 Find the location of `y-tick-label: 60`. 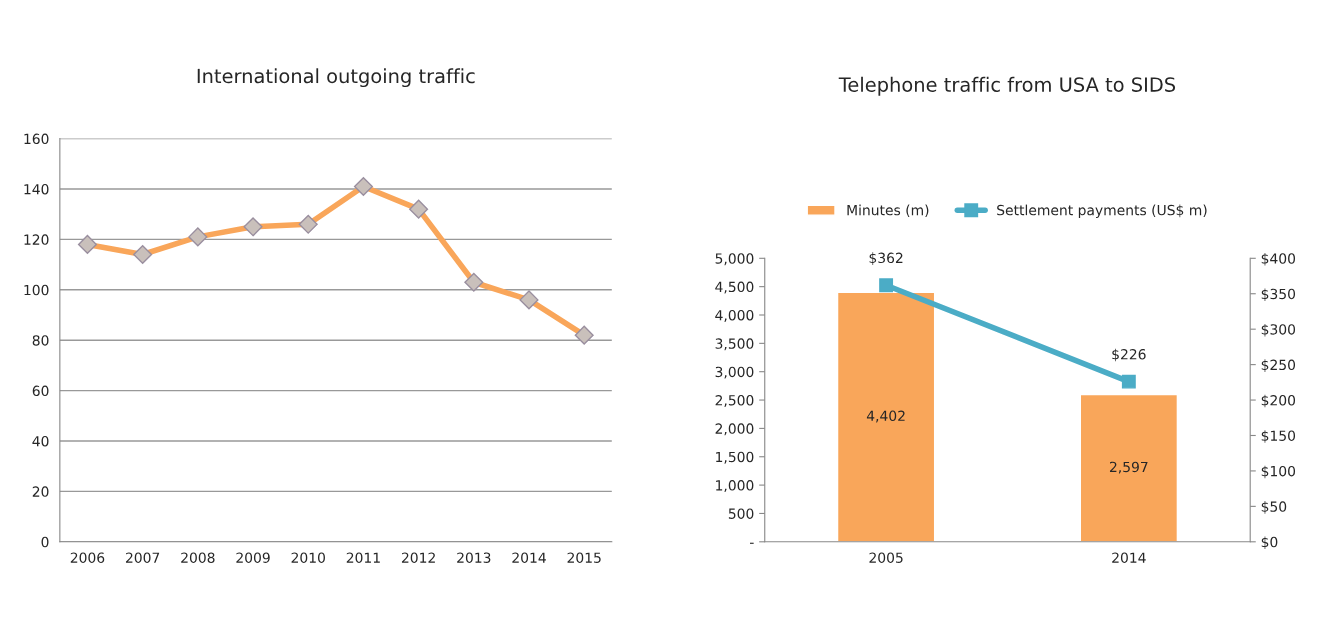

y-tick-label: 60 is located at coordinates (40, 391).